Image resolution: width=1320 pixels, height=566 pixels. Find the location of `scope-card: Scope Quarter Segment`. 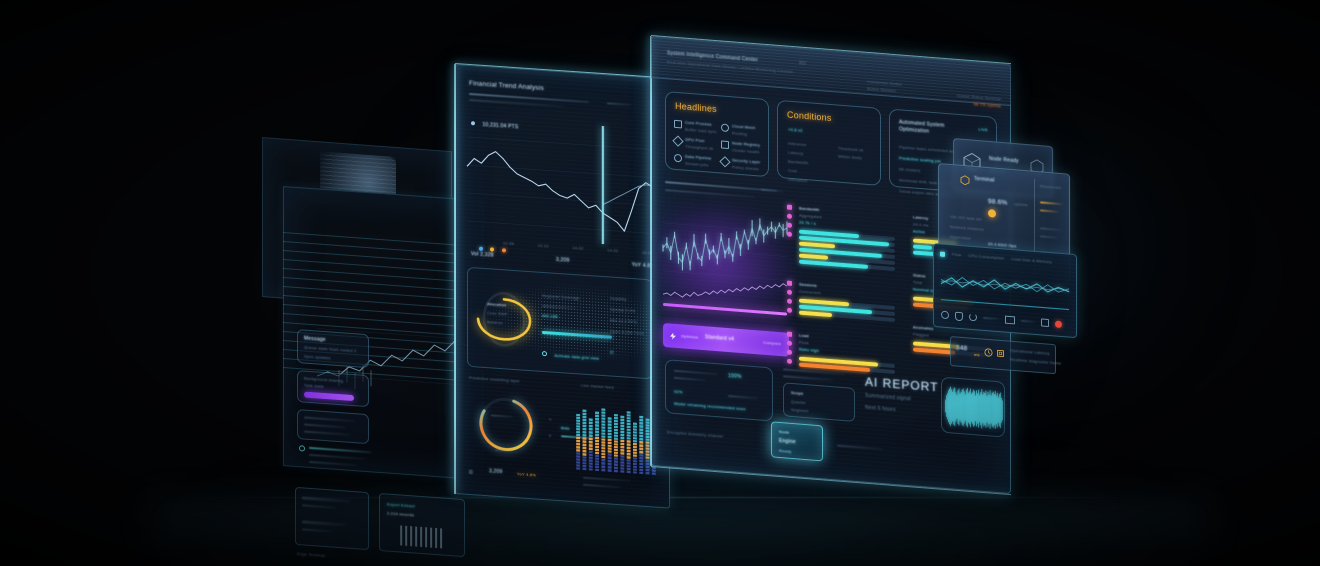

scope-card: Scope Quarter Segment is located at coordinates (819, 402).